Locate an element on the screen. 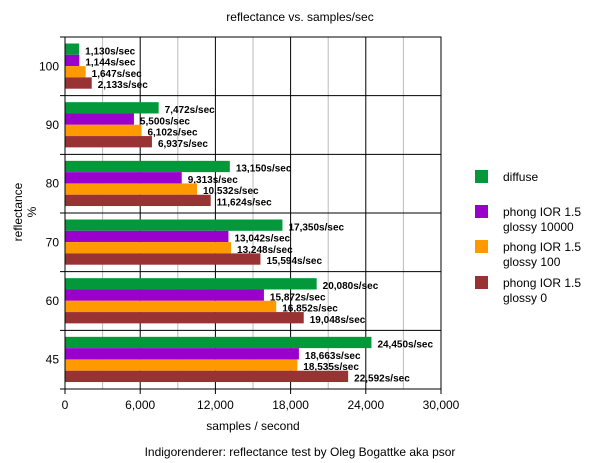  y-axis-label: reflectance% is located at coordinates (25, 211).